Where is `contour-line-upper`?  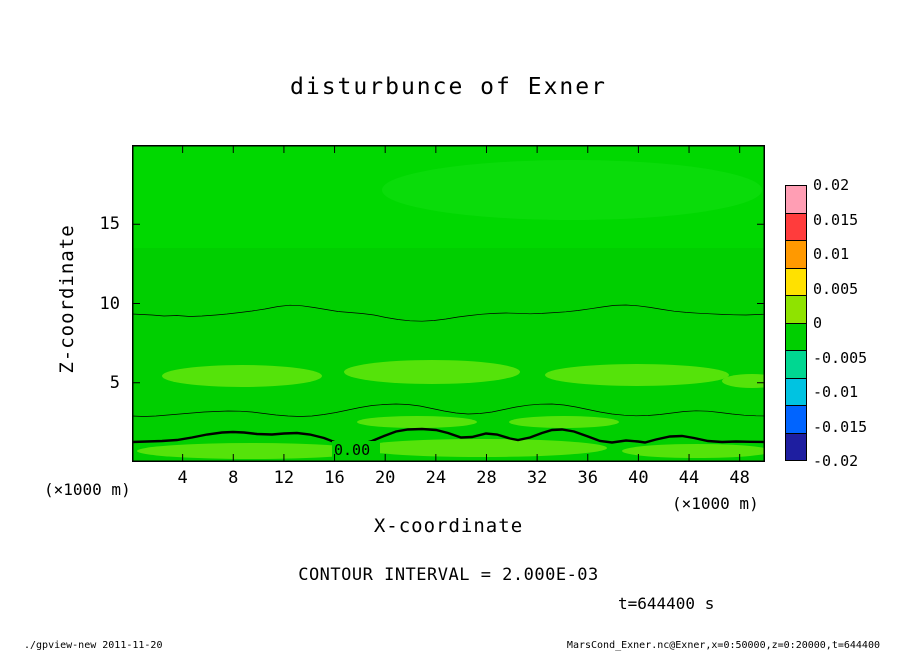
contour-line-upper is located at coordinates (448, 313).